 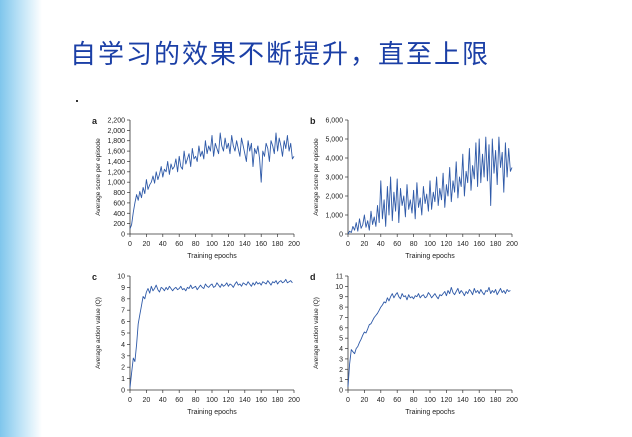 What do you see at coordinates (119, 193) in the screenshot?
I see `y-tick-label: 800` at bounding box center [119, 193].